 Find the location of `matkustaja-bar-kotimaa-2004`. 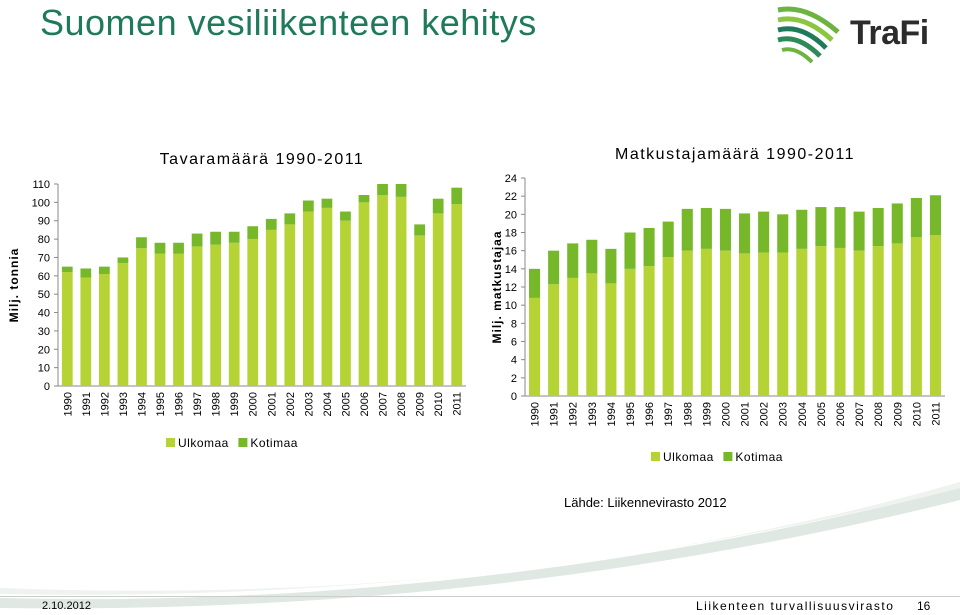

matkustaja-bar-kotimaa-2004 is located at coordinates (802, 229).